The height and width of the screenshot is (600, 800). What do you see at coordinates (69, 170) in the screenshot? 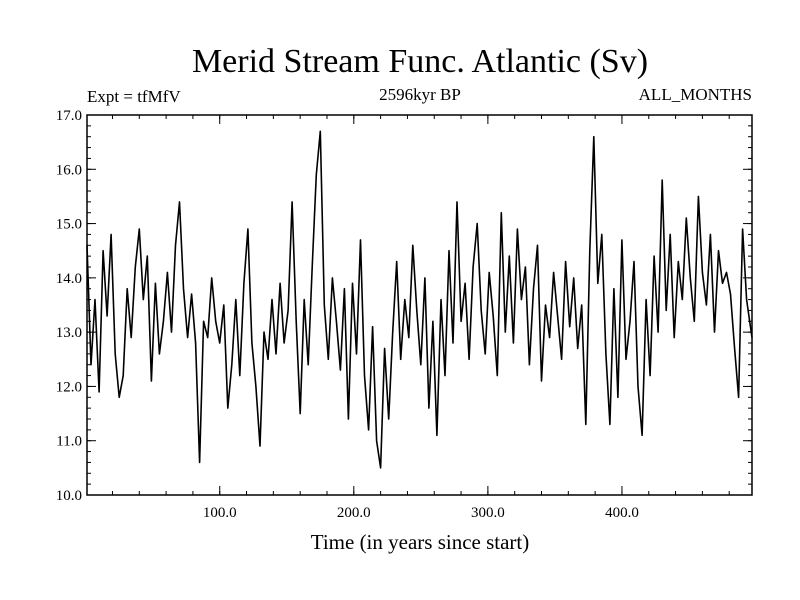
I see `y-tick-label: 16.0` at bounding box center [69, 170].